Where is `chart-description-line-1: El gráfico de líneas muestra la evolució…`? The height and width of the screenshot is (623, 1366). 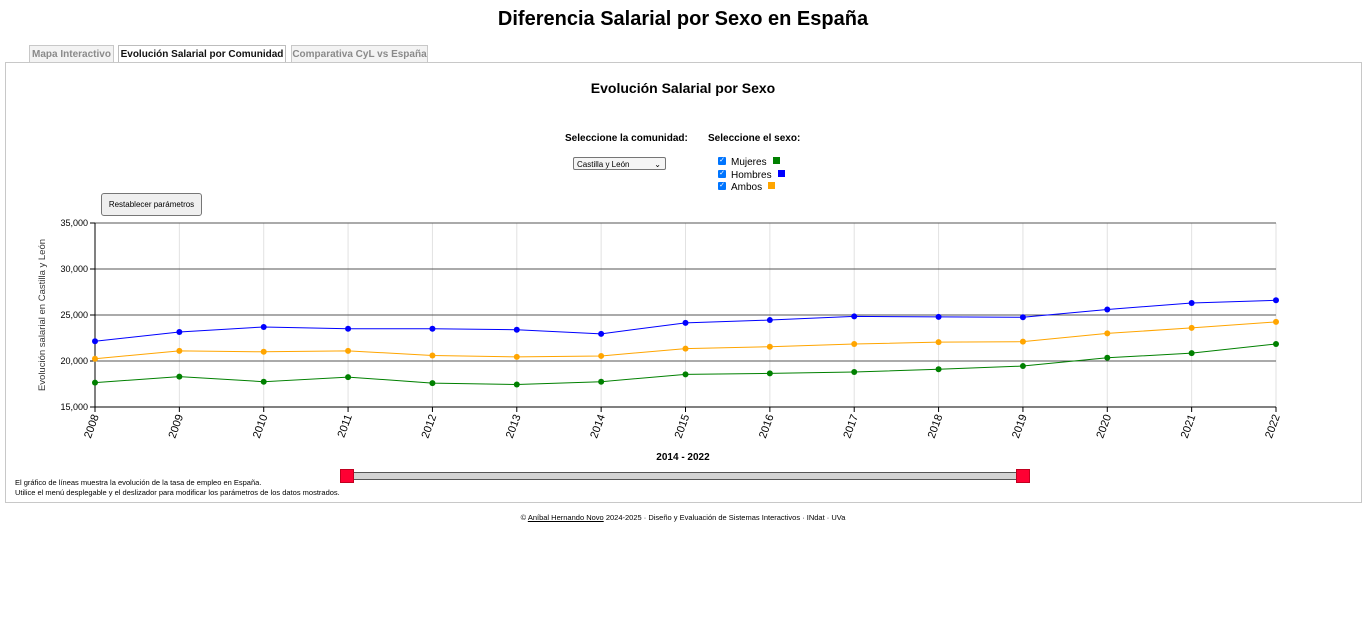 chart-description-line-1: El gráfico de líneas muestra la evolució… is located at coordinates (138, 482).